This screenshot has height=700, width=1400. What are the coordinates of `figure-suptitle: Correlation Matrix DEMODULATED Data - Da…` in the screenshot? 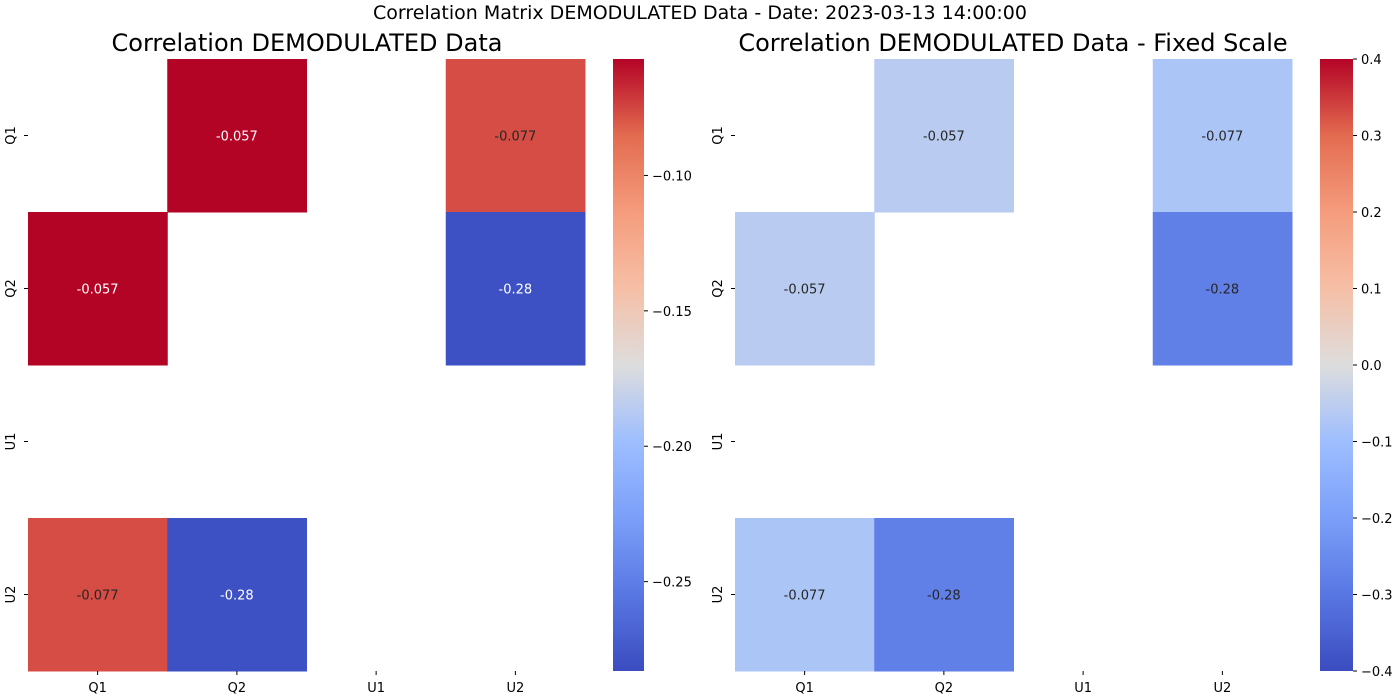 It's located at (700, 13).